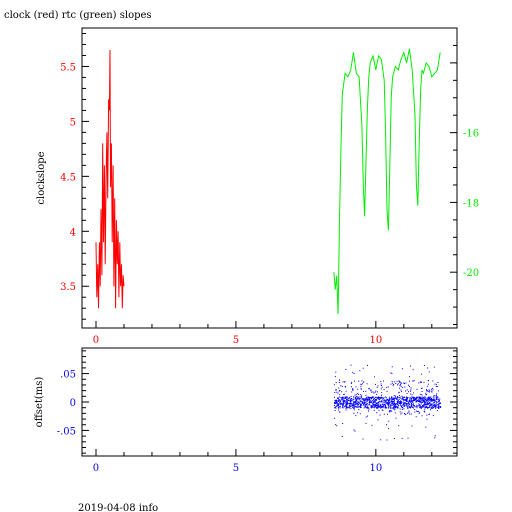 Image resolution: width=512 pixels, height=512 pixels. Describe the element at coordinates (39, 402) in the screenshot. I see `offset-y-axis-label: offset(ms)` at that location.